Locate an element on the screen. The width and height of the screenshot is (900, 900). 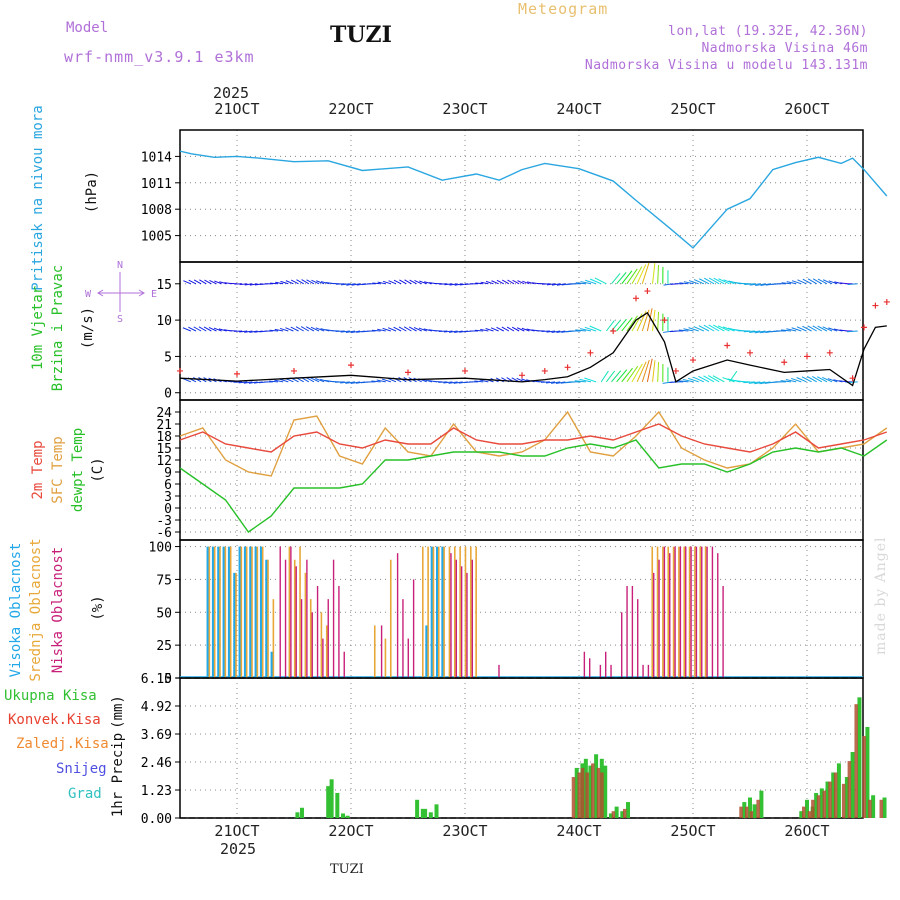
temp-unit: (C) is located at coordinates (98, 469).